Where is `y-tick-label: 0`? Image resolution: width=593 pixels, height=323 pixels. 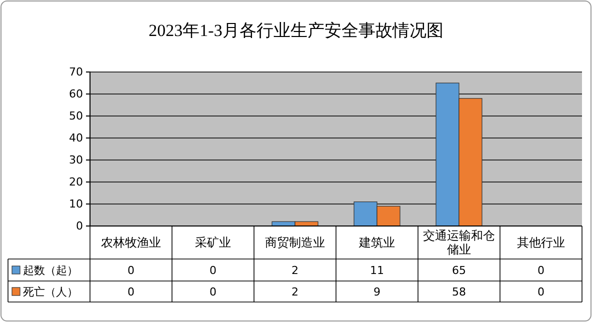
y-tick-label: 0 is located at coordinates (79, 226).